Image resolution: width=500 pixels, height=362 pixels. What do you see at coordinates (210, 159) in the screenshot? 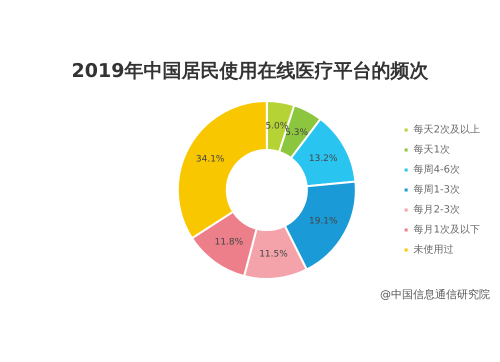
I see `data-label: 34.1%` at bounding box center [210, 159].